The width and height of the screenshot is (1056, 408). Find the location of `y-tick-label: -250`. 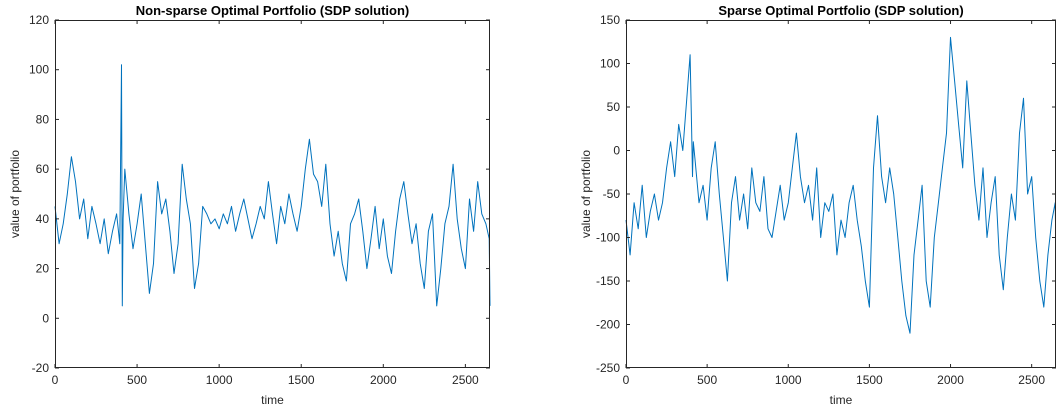

y-tick-label: -250 is located at coordinates (608, 368).